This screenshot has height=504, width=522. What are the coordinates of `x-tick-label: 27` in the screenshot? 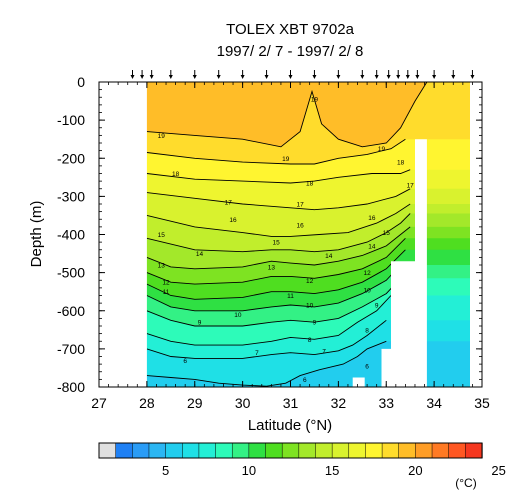 It's located at (99, 403).